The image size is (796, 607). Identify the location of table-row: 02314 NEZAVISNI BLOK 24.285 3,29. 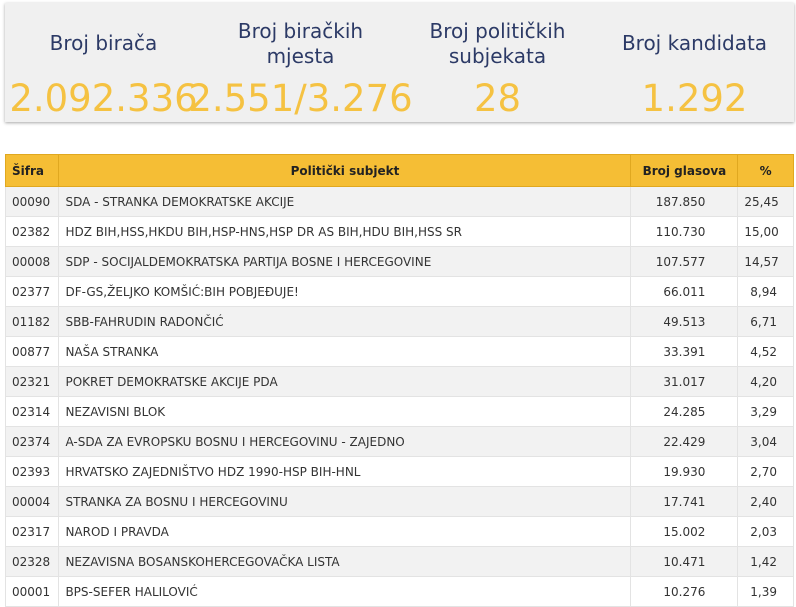
(399, 411).